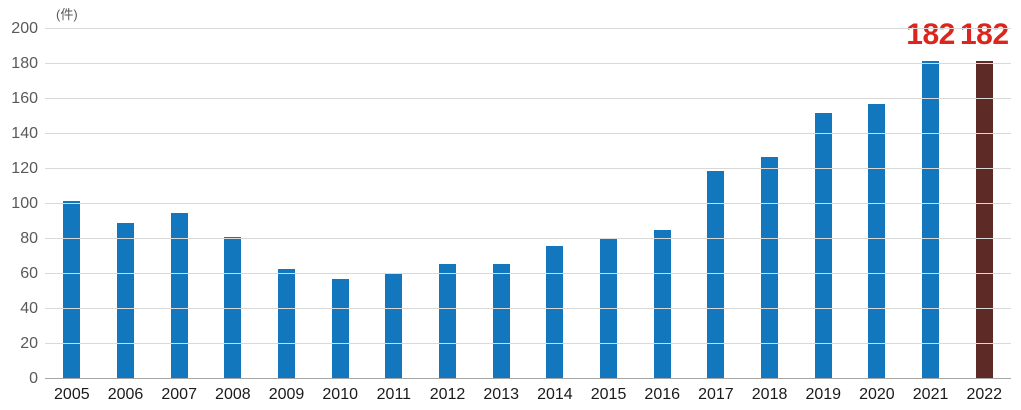  Describe the element at coordinates (179, 295) in the screenshot. I see `bar-2007` at that location.